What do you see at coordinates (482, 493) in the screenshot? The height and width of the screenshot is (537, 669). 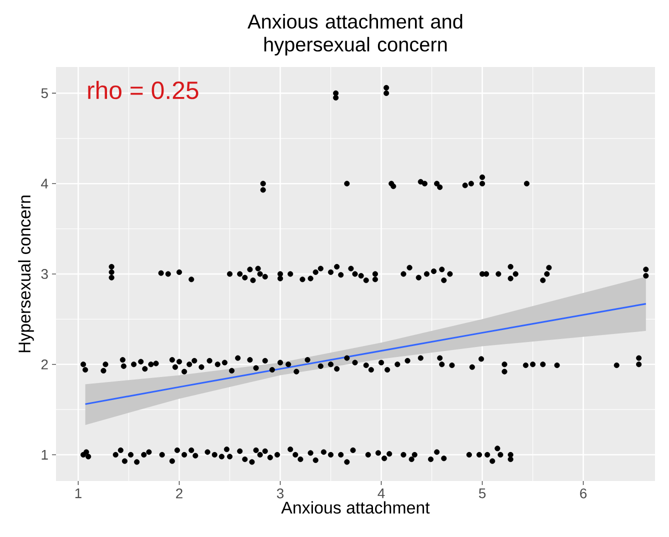 I see `x-tick-label: 5` at bounding box center [482, 493].